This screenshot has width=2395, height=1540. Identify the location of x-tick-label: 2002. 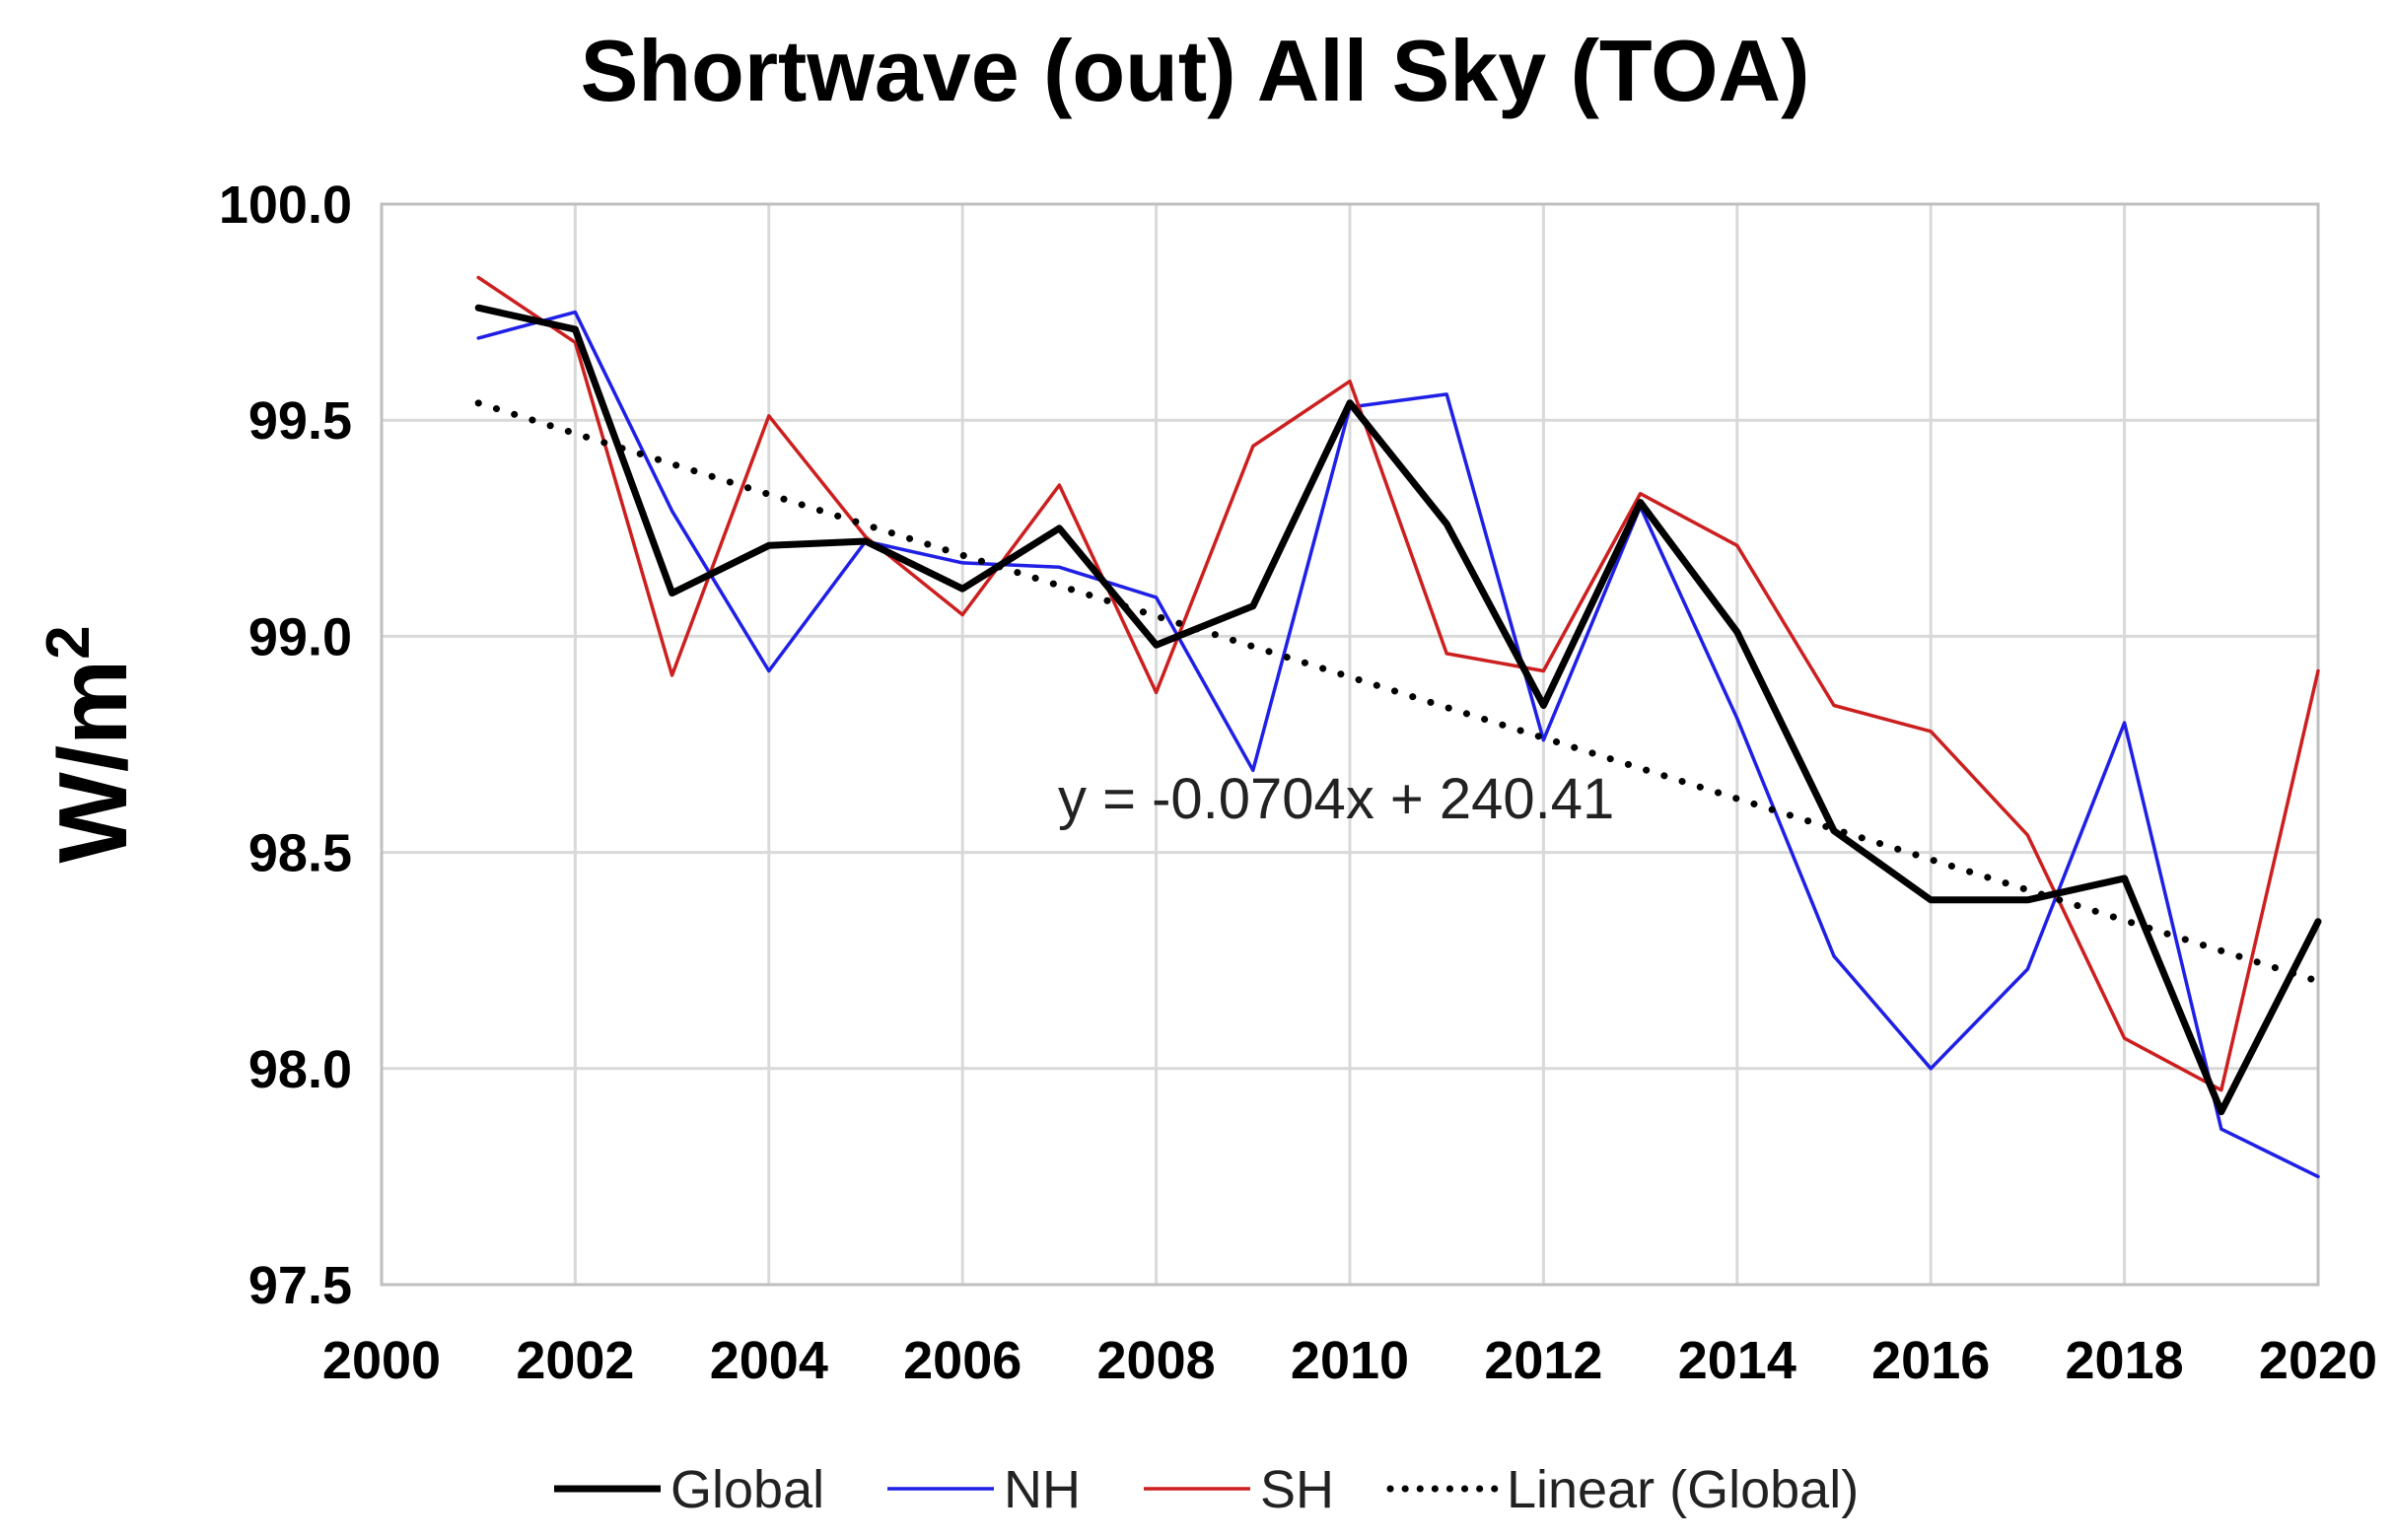
(575, 1360).